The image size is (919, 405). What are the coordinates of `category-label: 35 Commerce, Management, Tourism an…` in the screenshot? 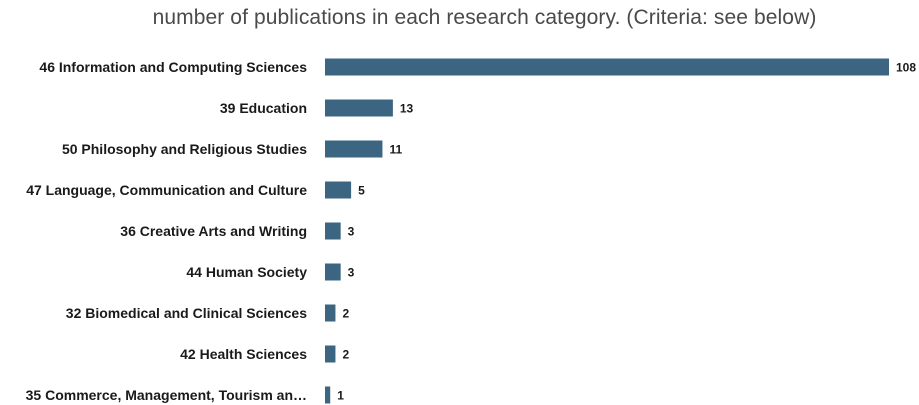 It's located at (166, 395).